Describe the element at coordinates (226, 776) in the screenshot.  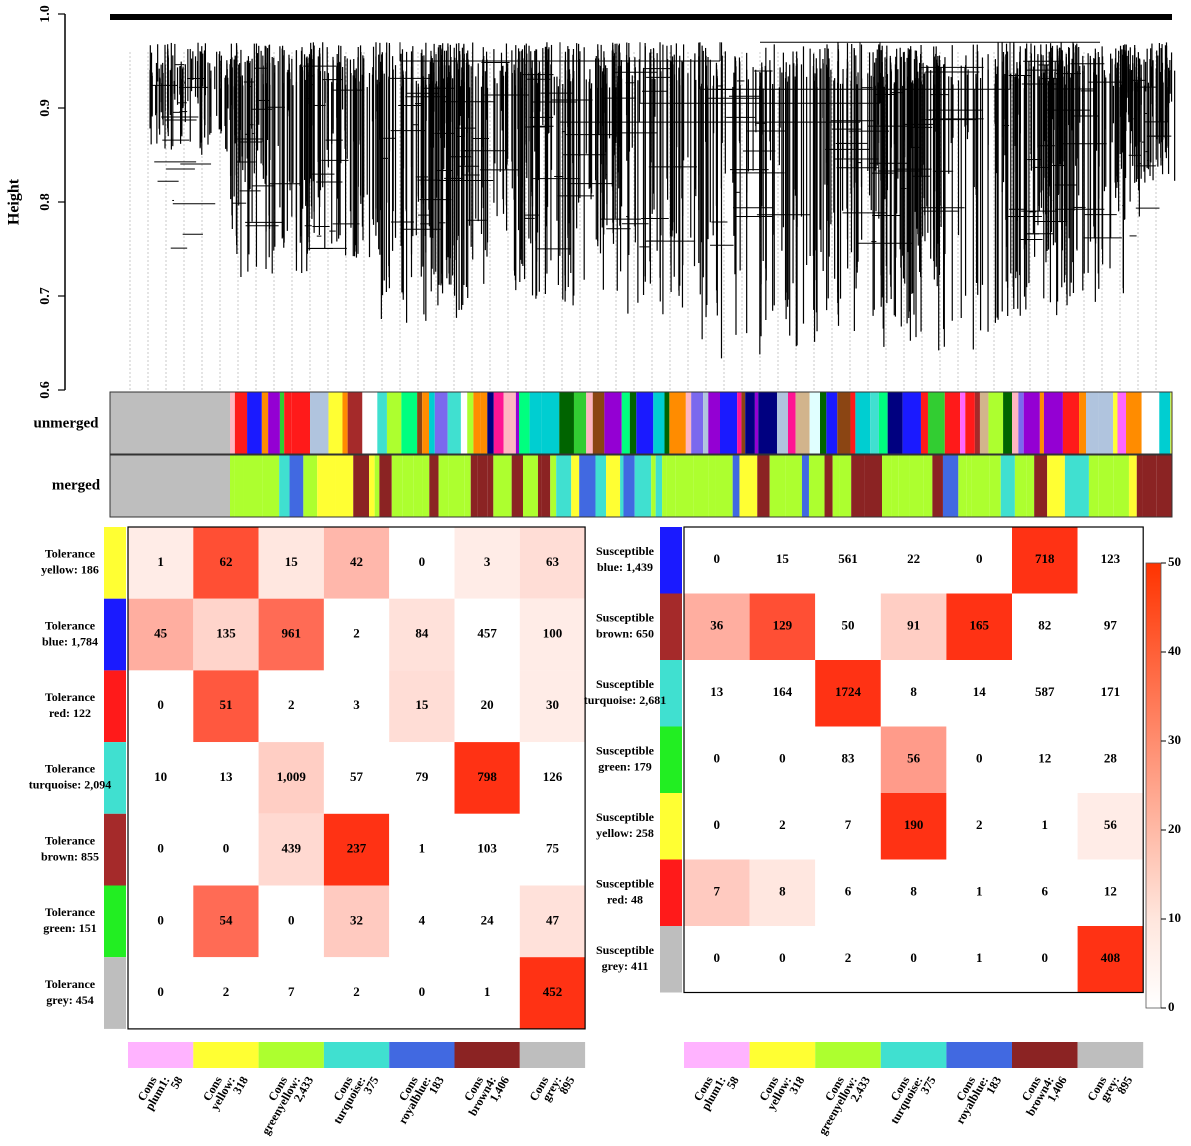
I see `left_table-cell-value: 13` at that location.